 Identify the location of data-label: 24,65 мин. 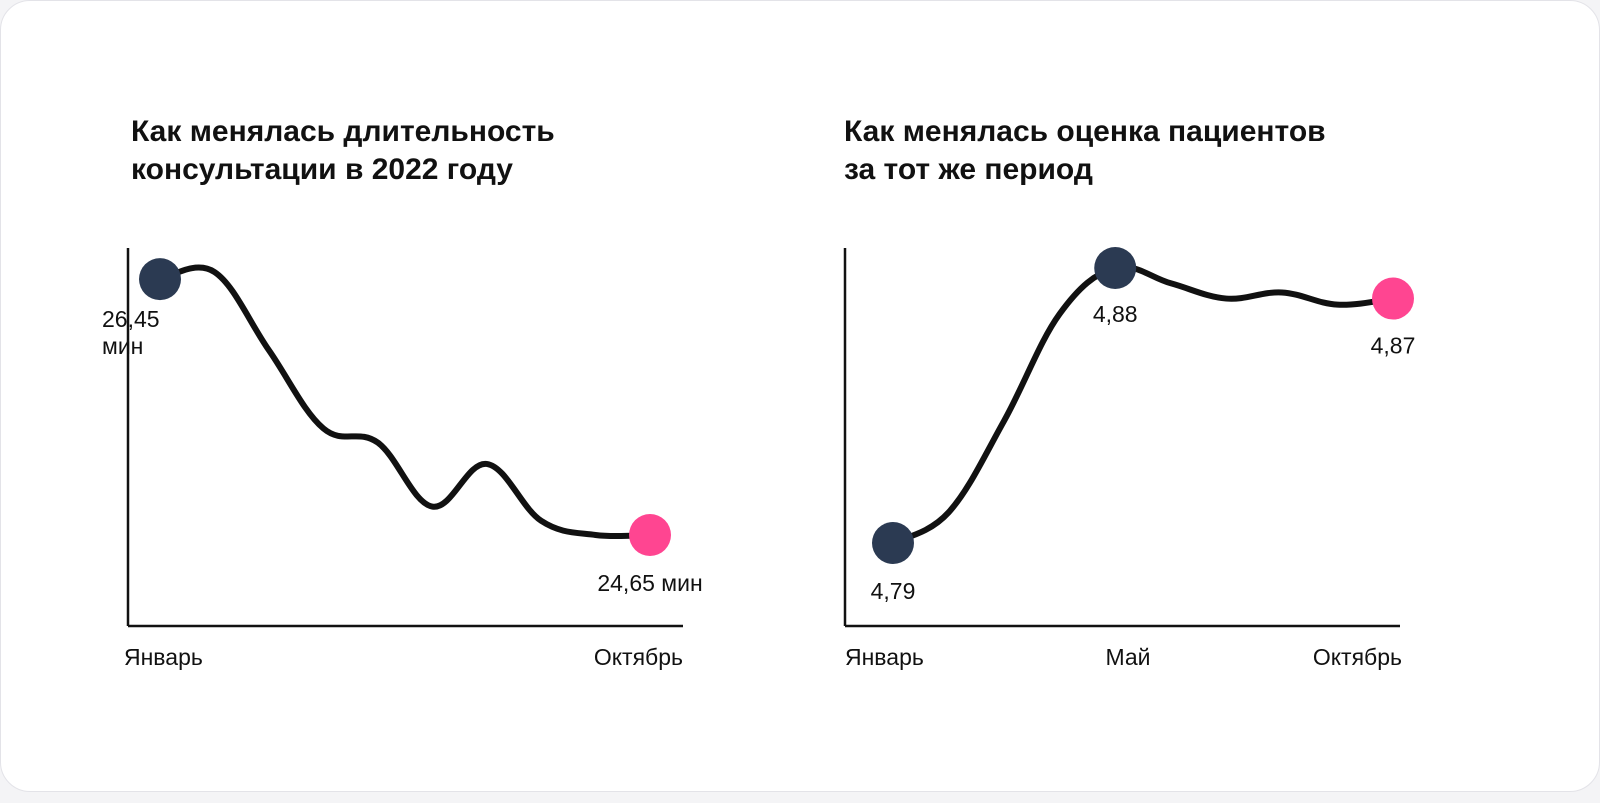
(649, 583).